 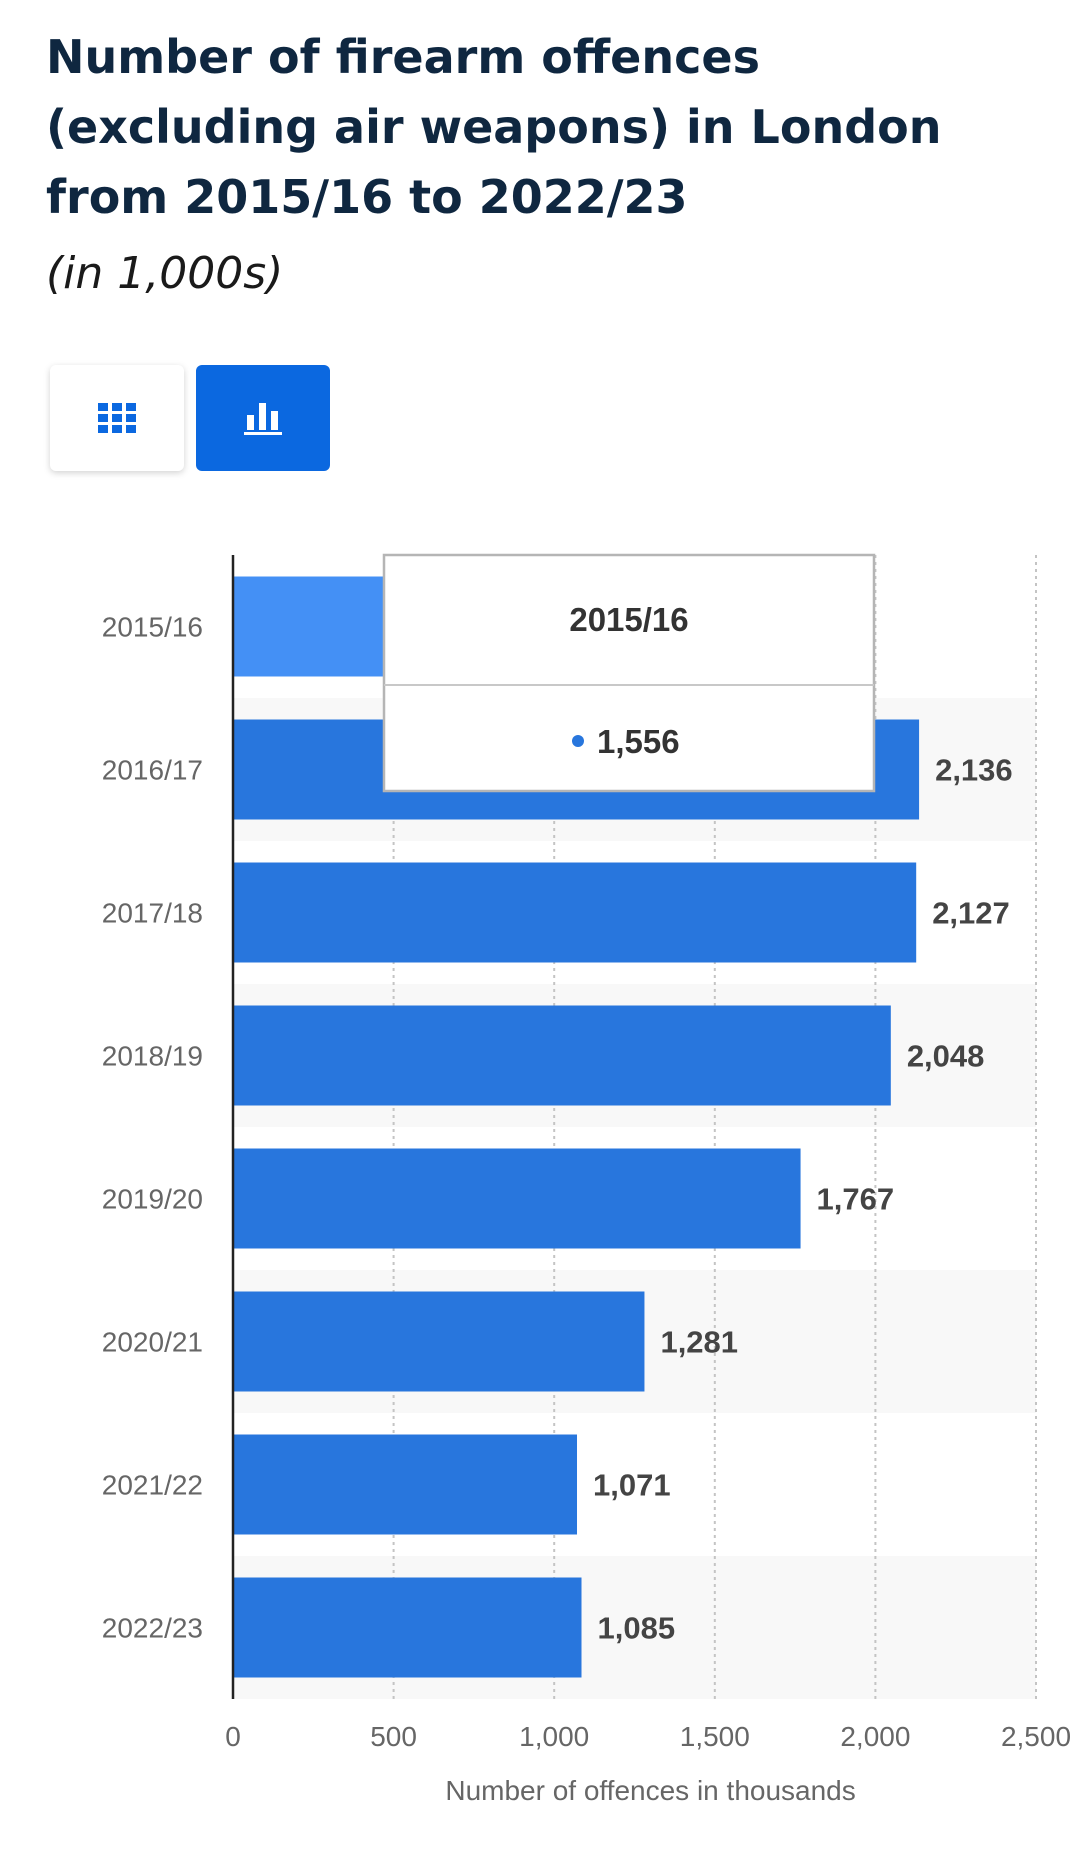 I want to click on x-tick-label: 1,000, so click(x=554, y=1736).